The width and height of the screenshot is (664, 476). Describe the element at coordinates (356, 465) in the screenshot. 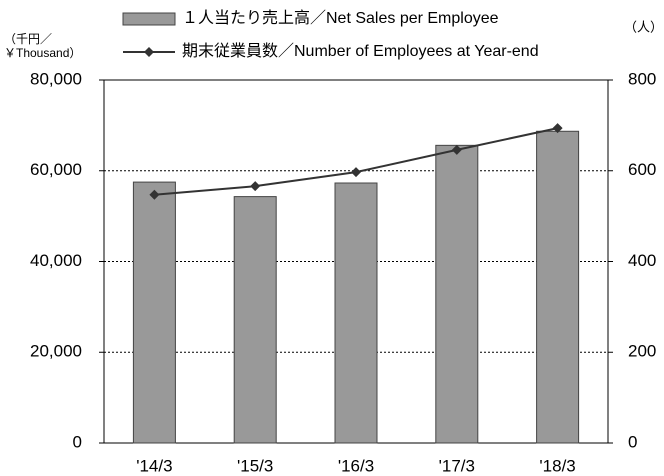

I see `x-tick-label: '16/3` at that location.